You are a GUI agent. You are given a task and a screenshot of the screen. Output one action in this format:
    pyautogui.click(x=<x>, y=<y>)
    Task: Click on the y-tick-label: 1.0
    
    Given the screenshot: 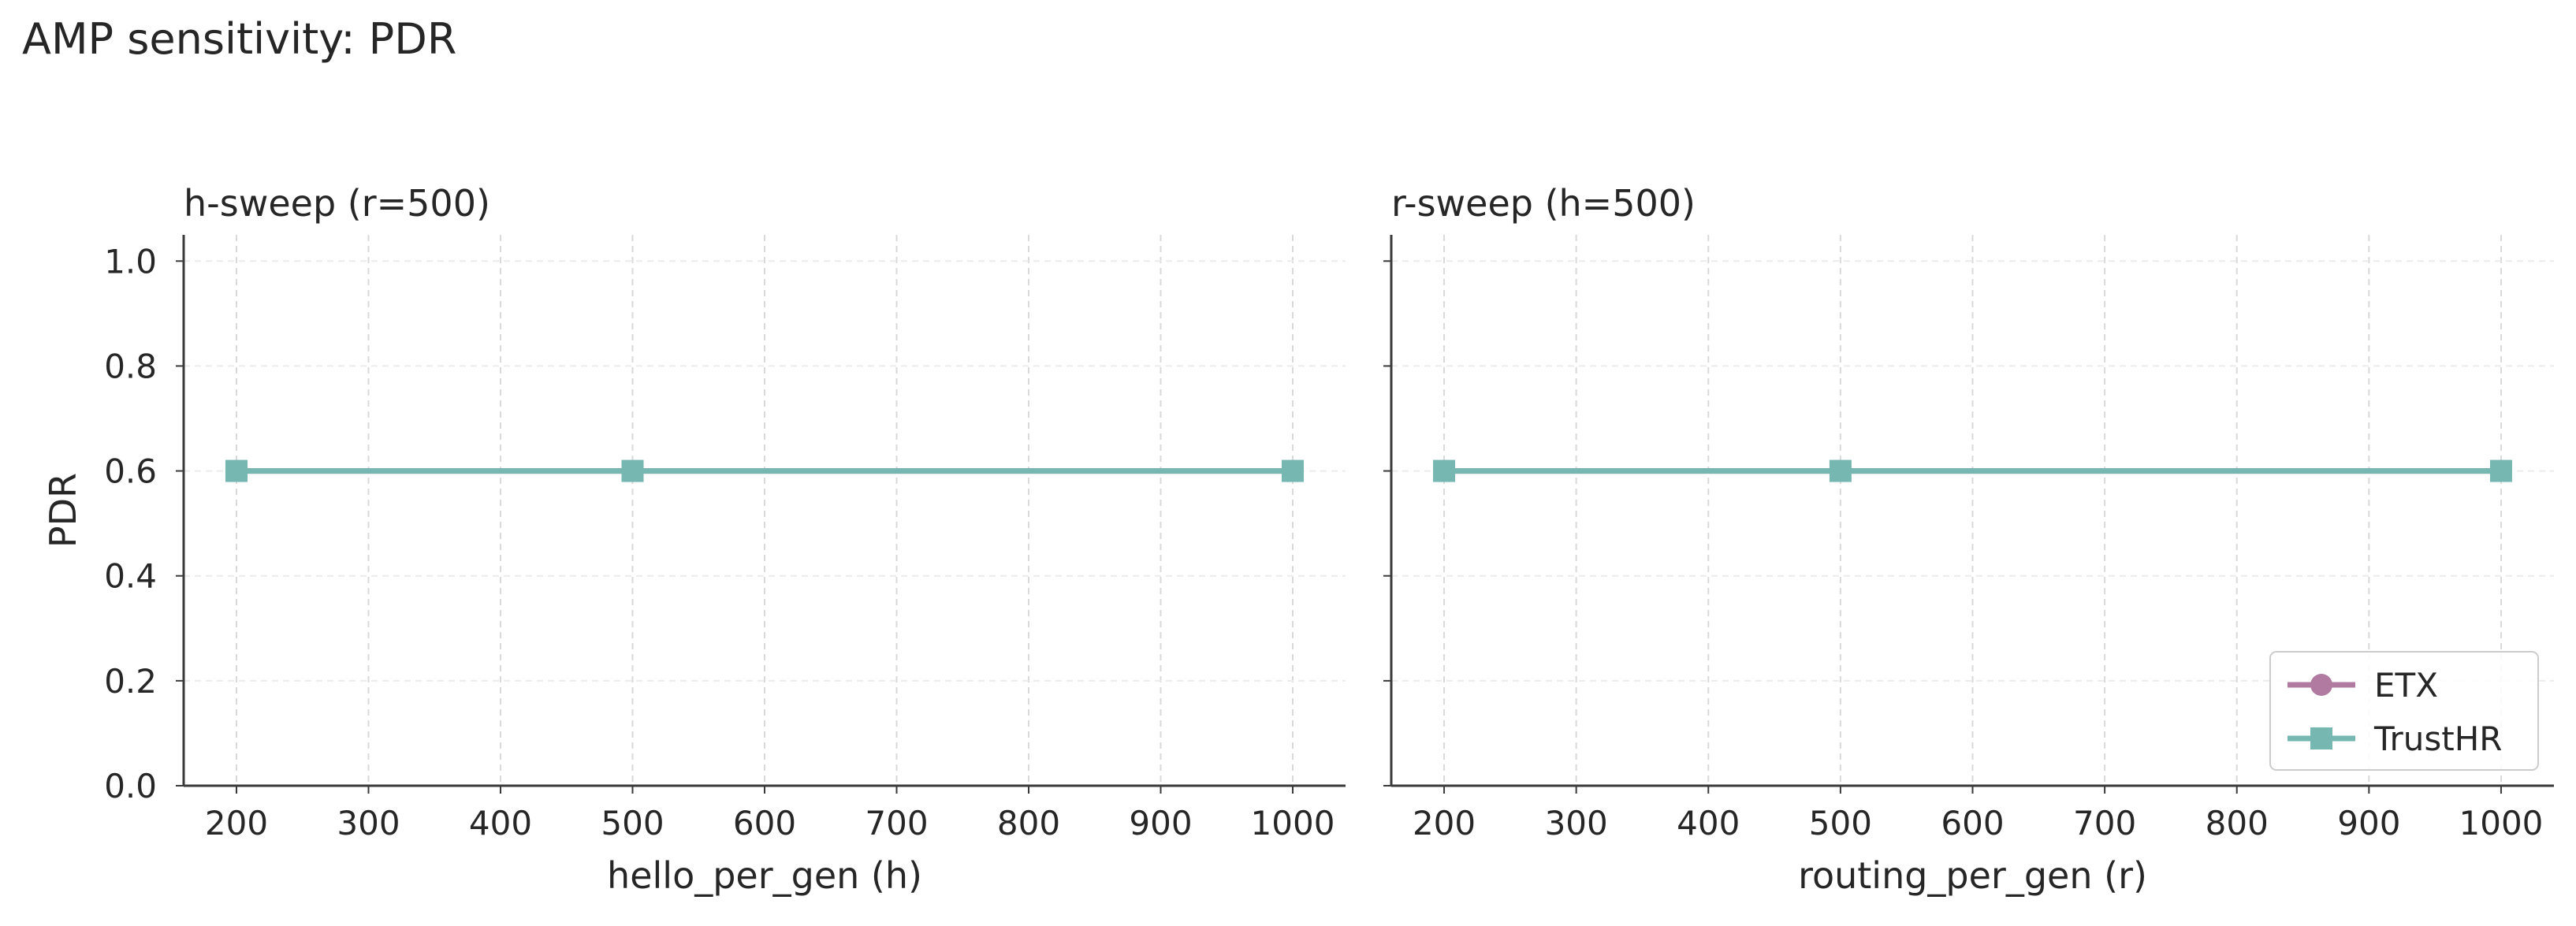 What is the action you would take?
    pyautogui.click(x=130, y=261)
    